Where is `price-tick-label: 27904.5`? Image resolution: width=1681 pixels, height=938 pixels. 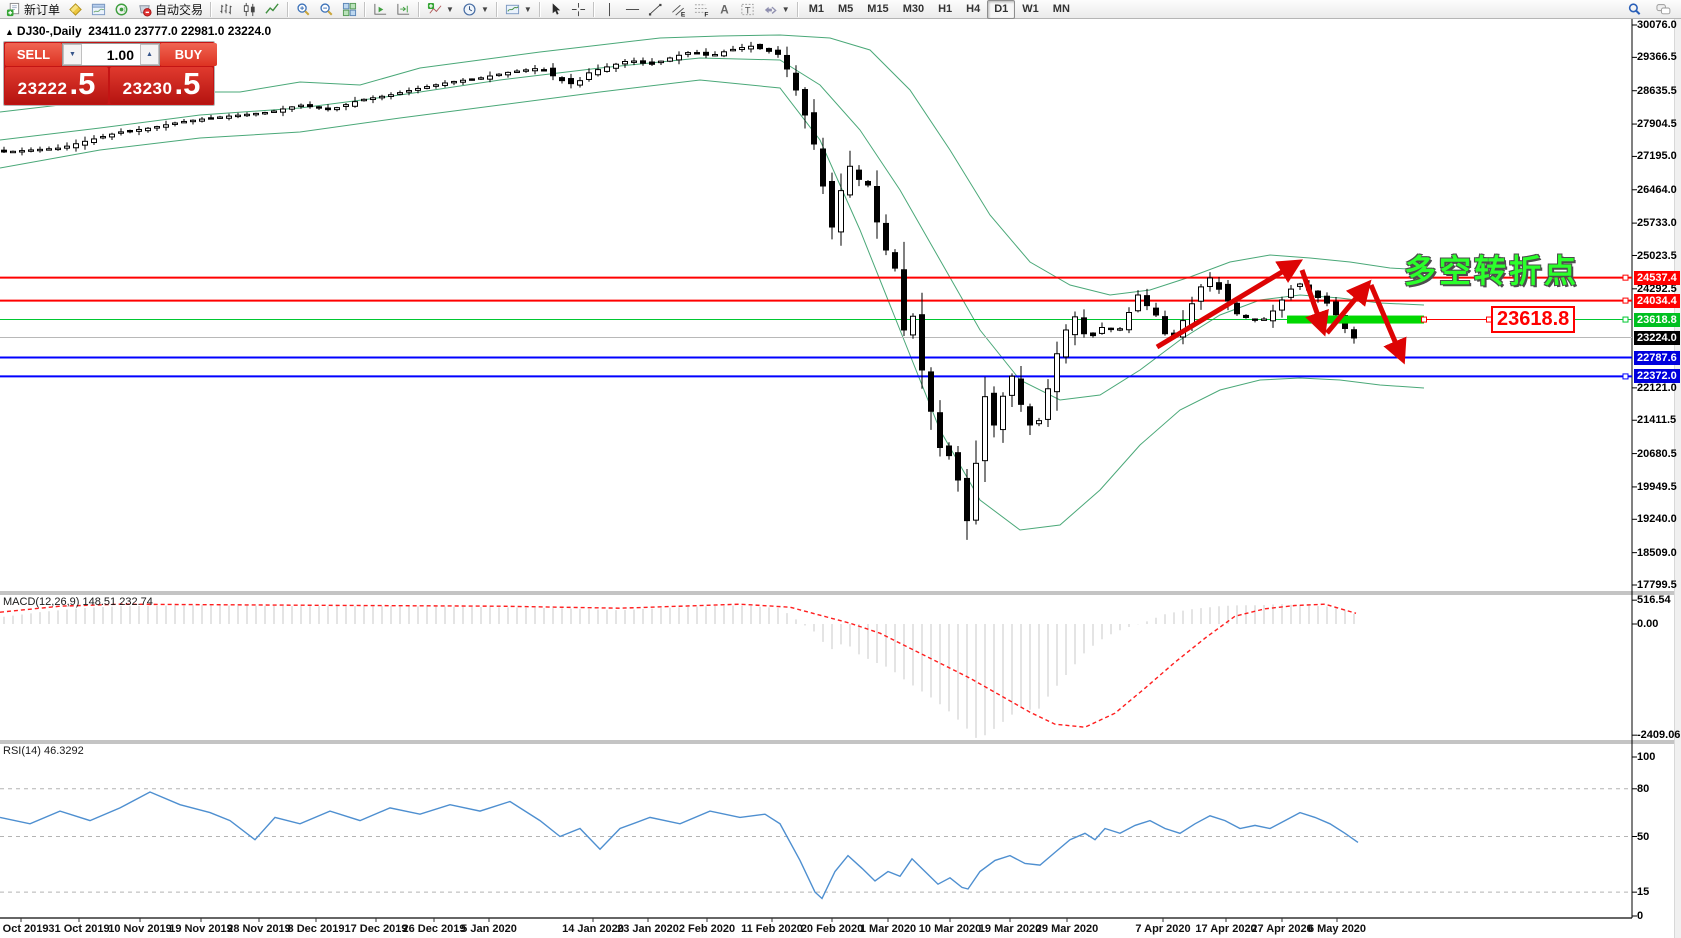 price-tick-label: 27904.5 is located at coordinates (1657, 124).